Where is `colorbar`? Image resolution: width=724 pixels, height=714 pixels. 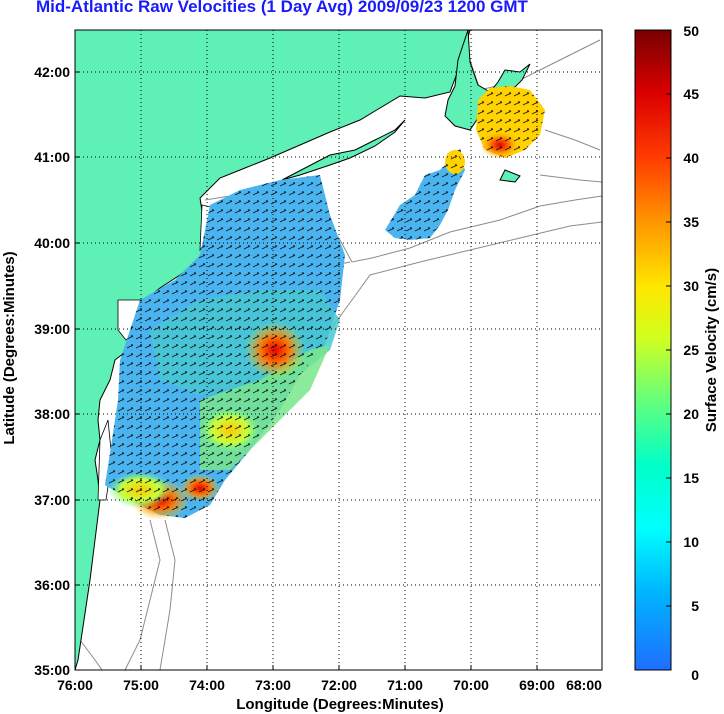
colorbar is located at coordinates (653, 350).